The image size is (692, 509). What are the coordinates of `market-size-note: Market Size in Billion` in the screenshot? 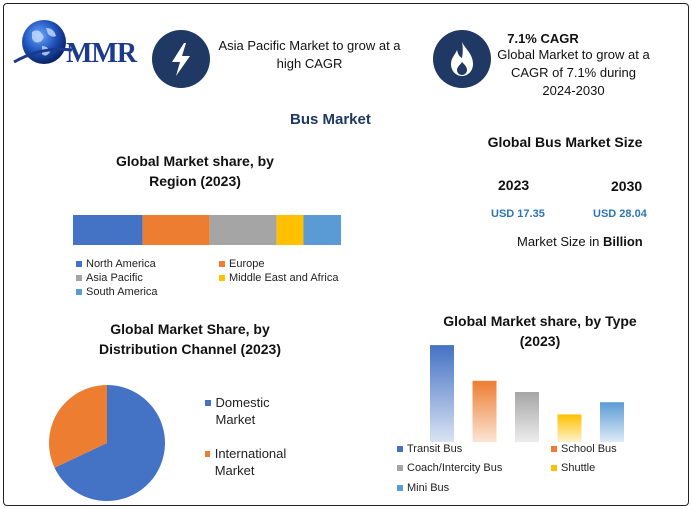 It's located at (580, 241).